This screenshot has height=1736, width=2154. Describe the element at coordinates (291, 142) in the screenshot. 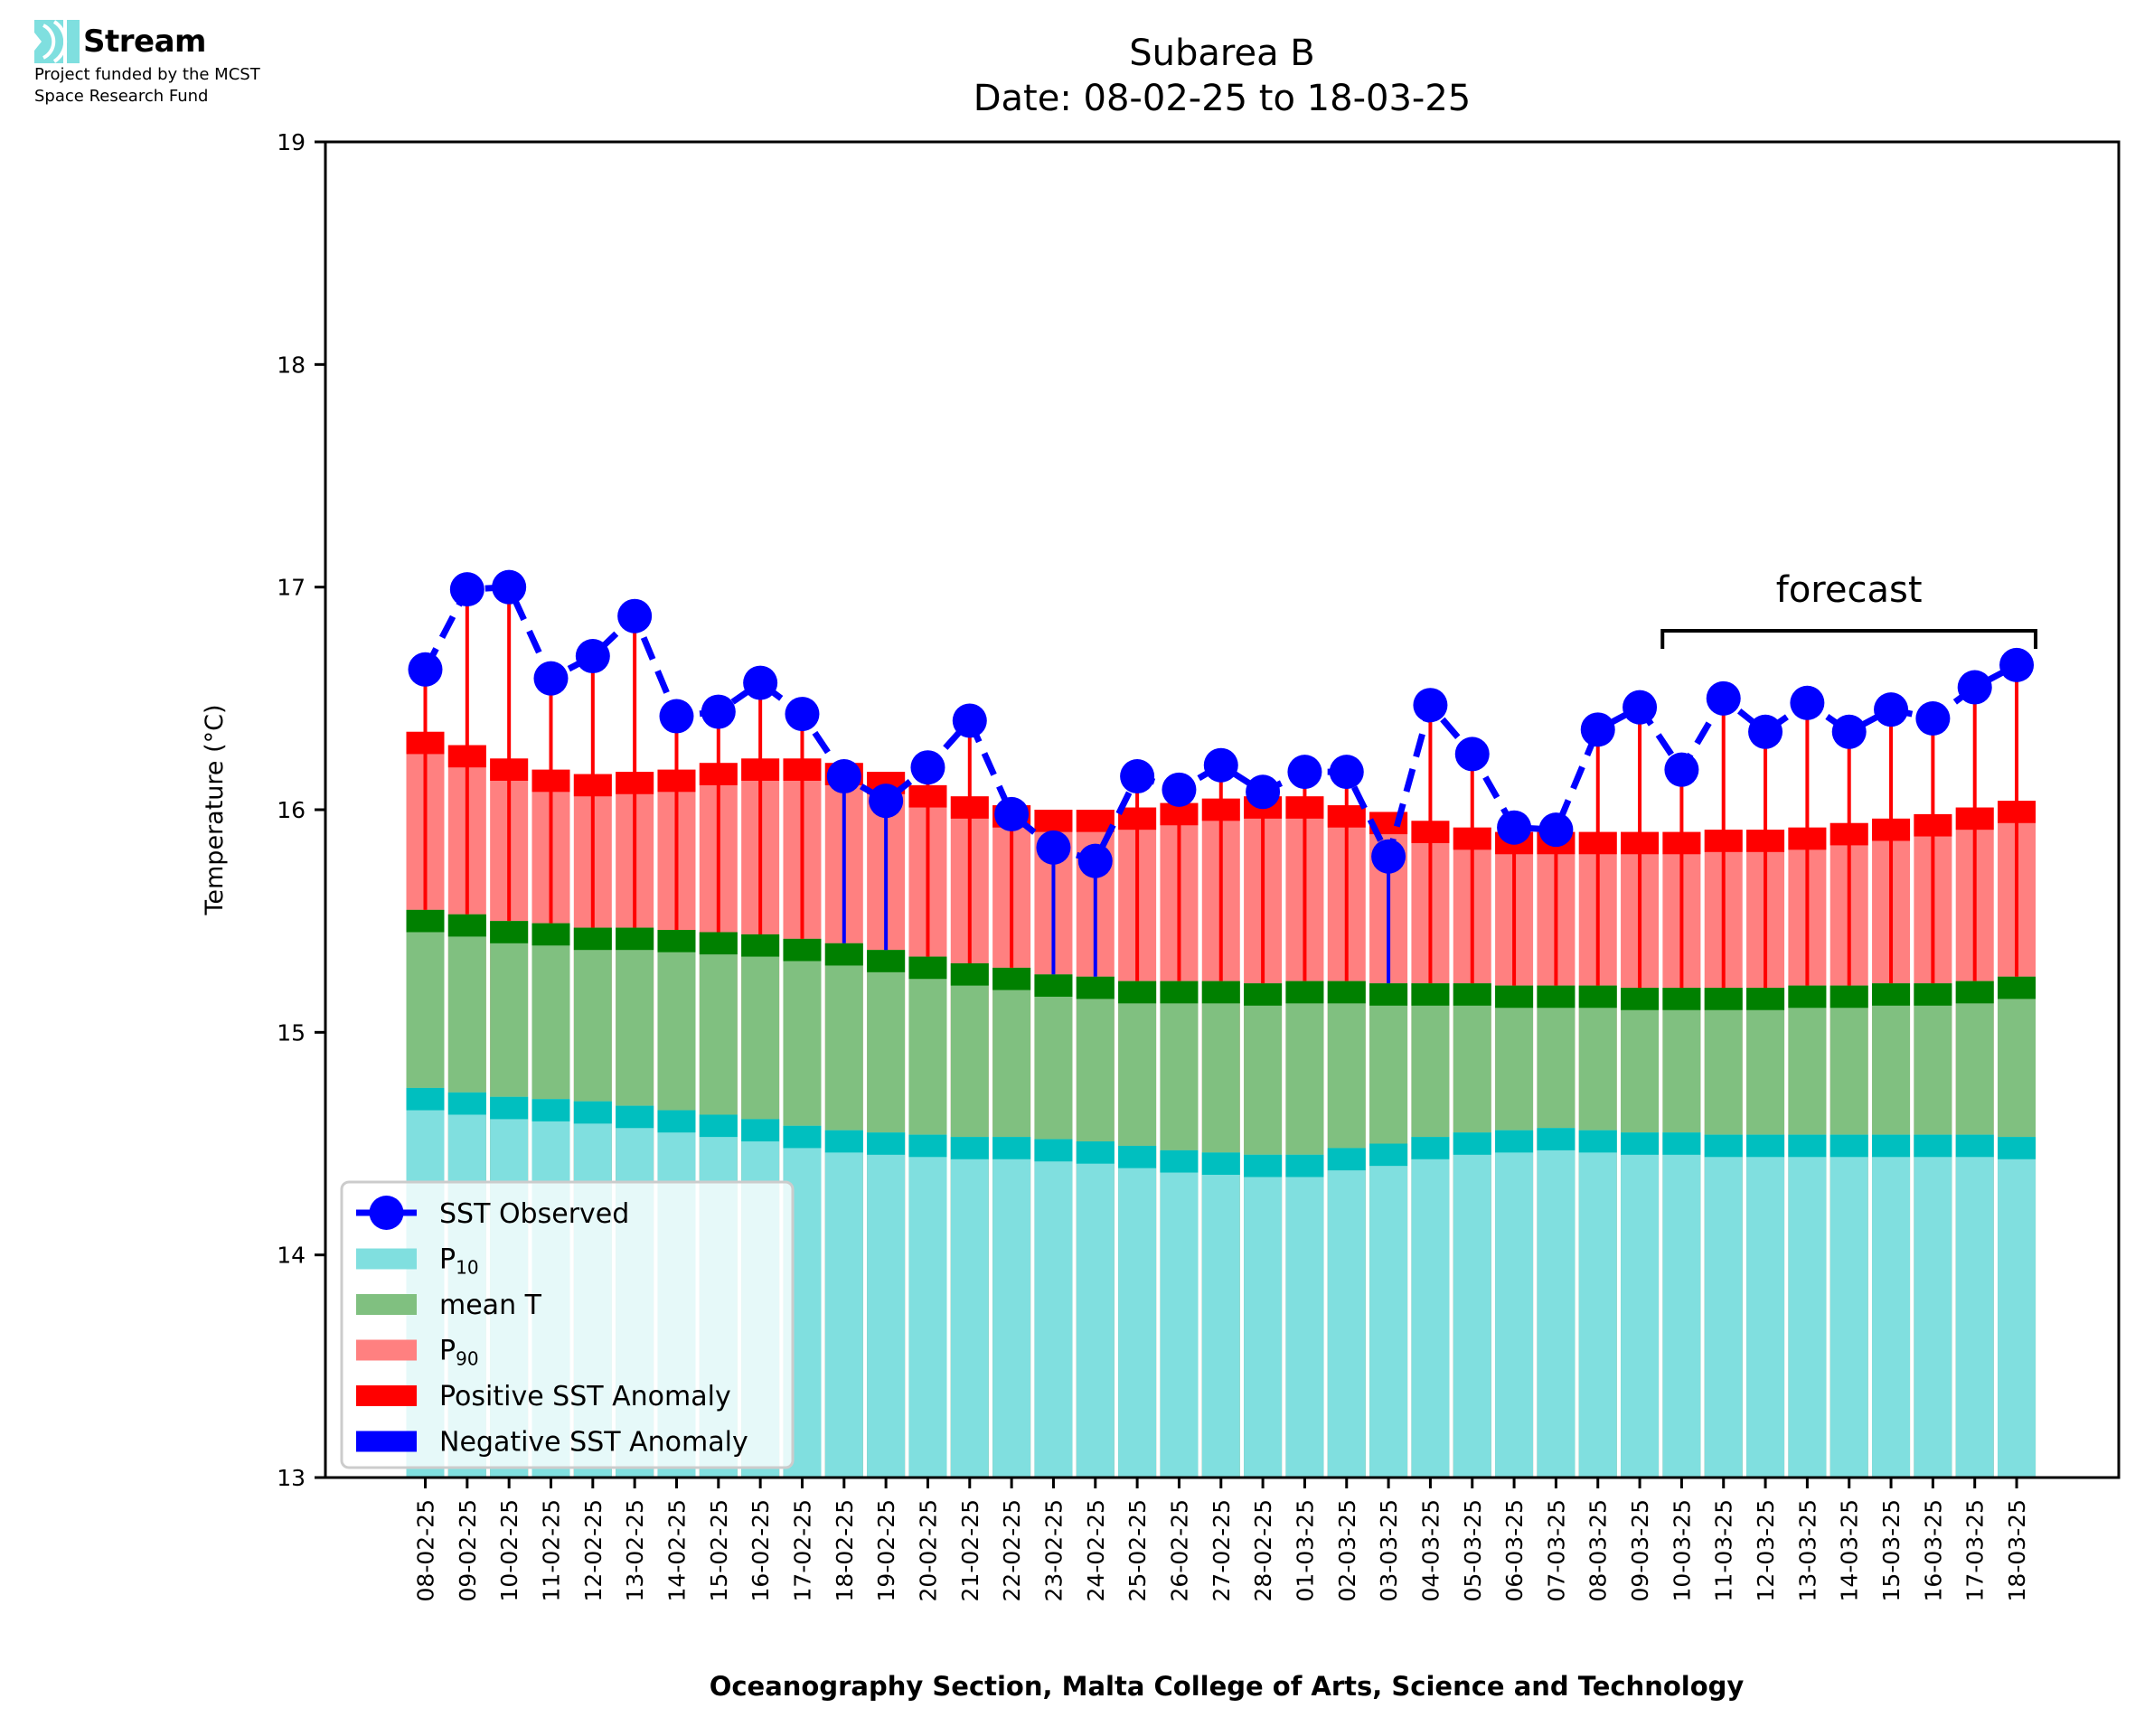

I see `y-tick-label: 19` at that location.